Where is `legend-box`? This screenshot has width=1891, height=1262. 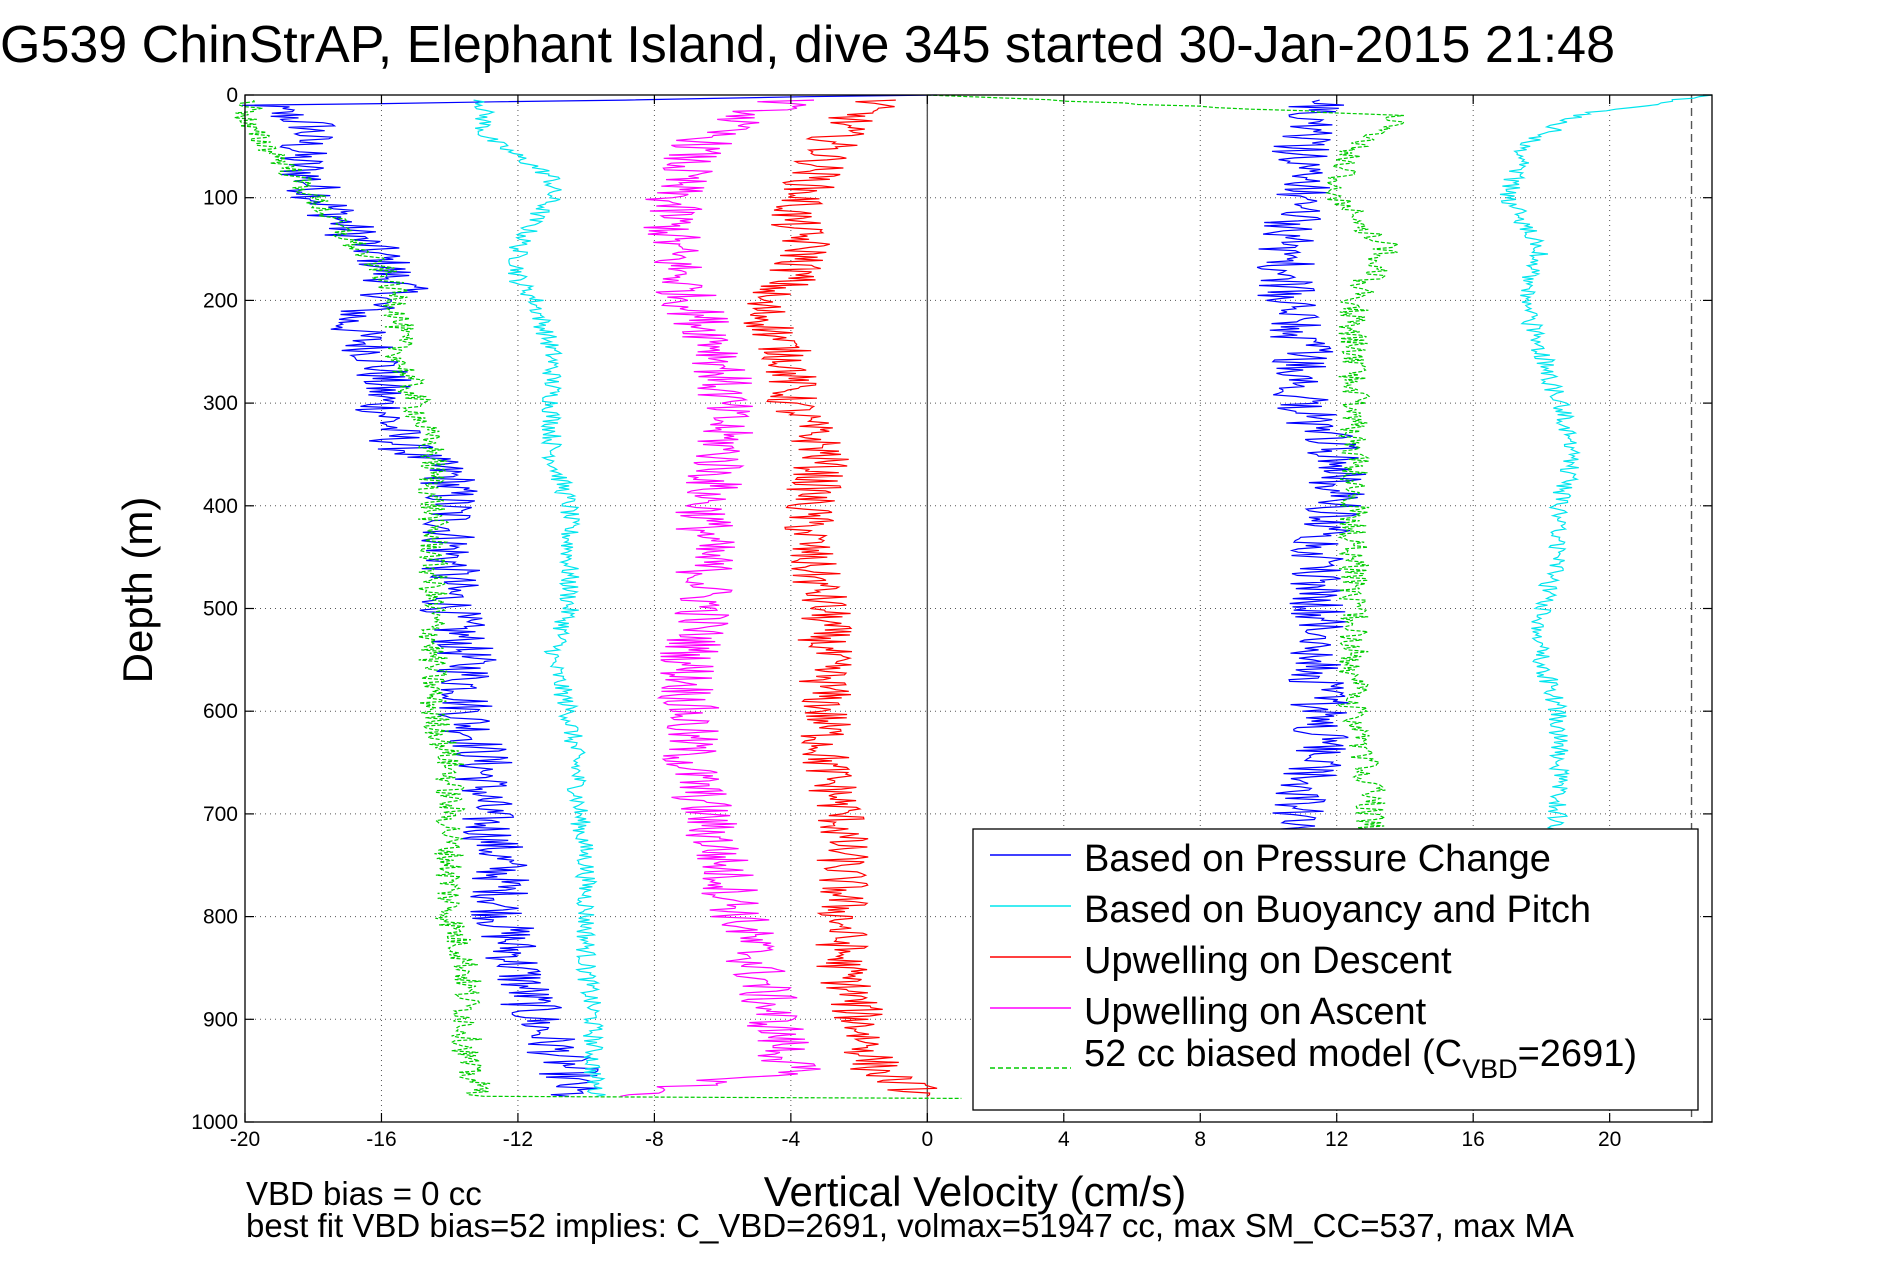
legend-box is located at coordinates (1335, 969).